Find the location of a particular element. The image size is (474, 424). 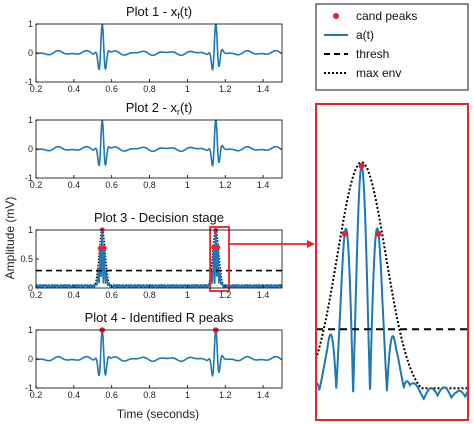

x-axis-label: Time (seconds) is located at coordinates (158, 414).